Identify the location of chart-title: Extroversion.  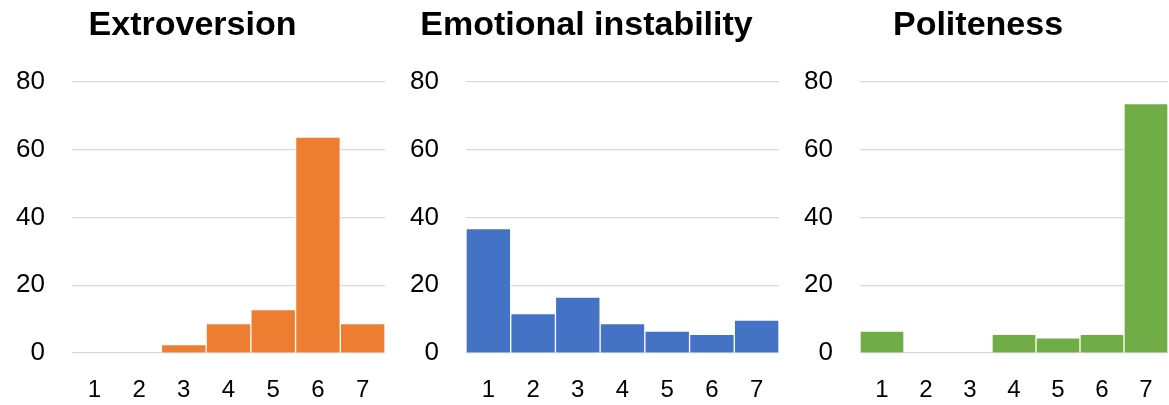
(192, 22).